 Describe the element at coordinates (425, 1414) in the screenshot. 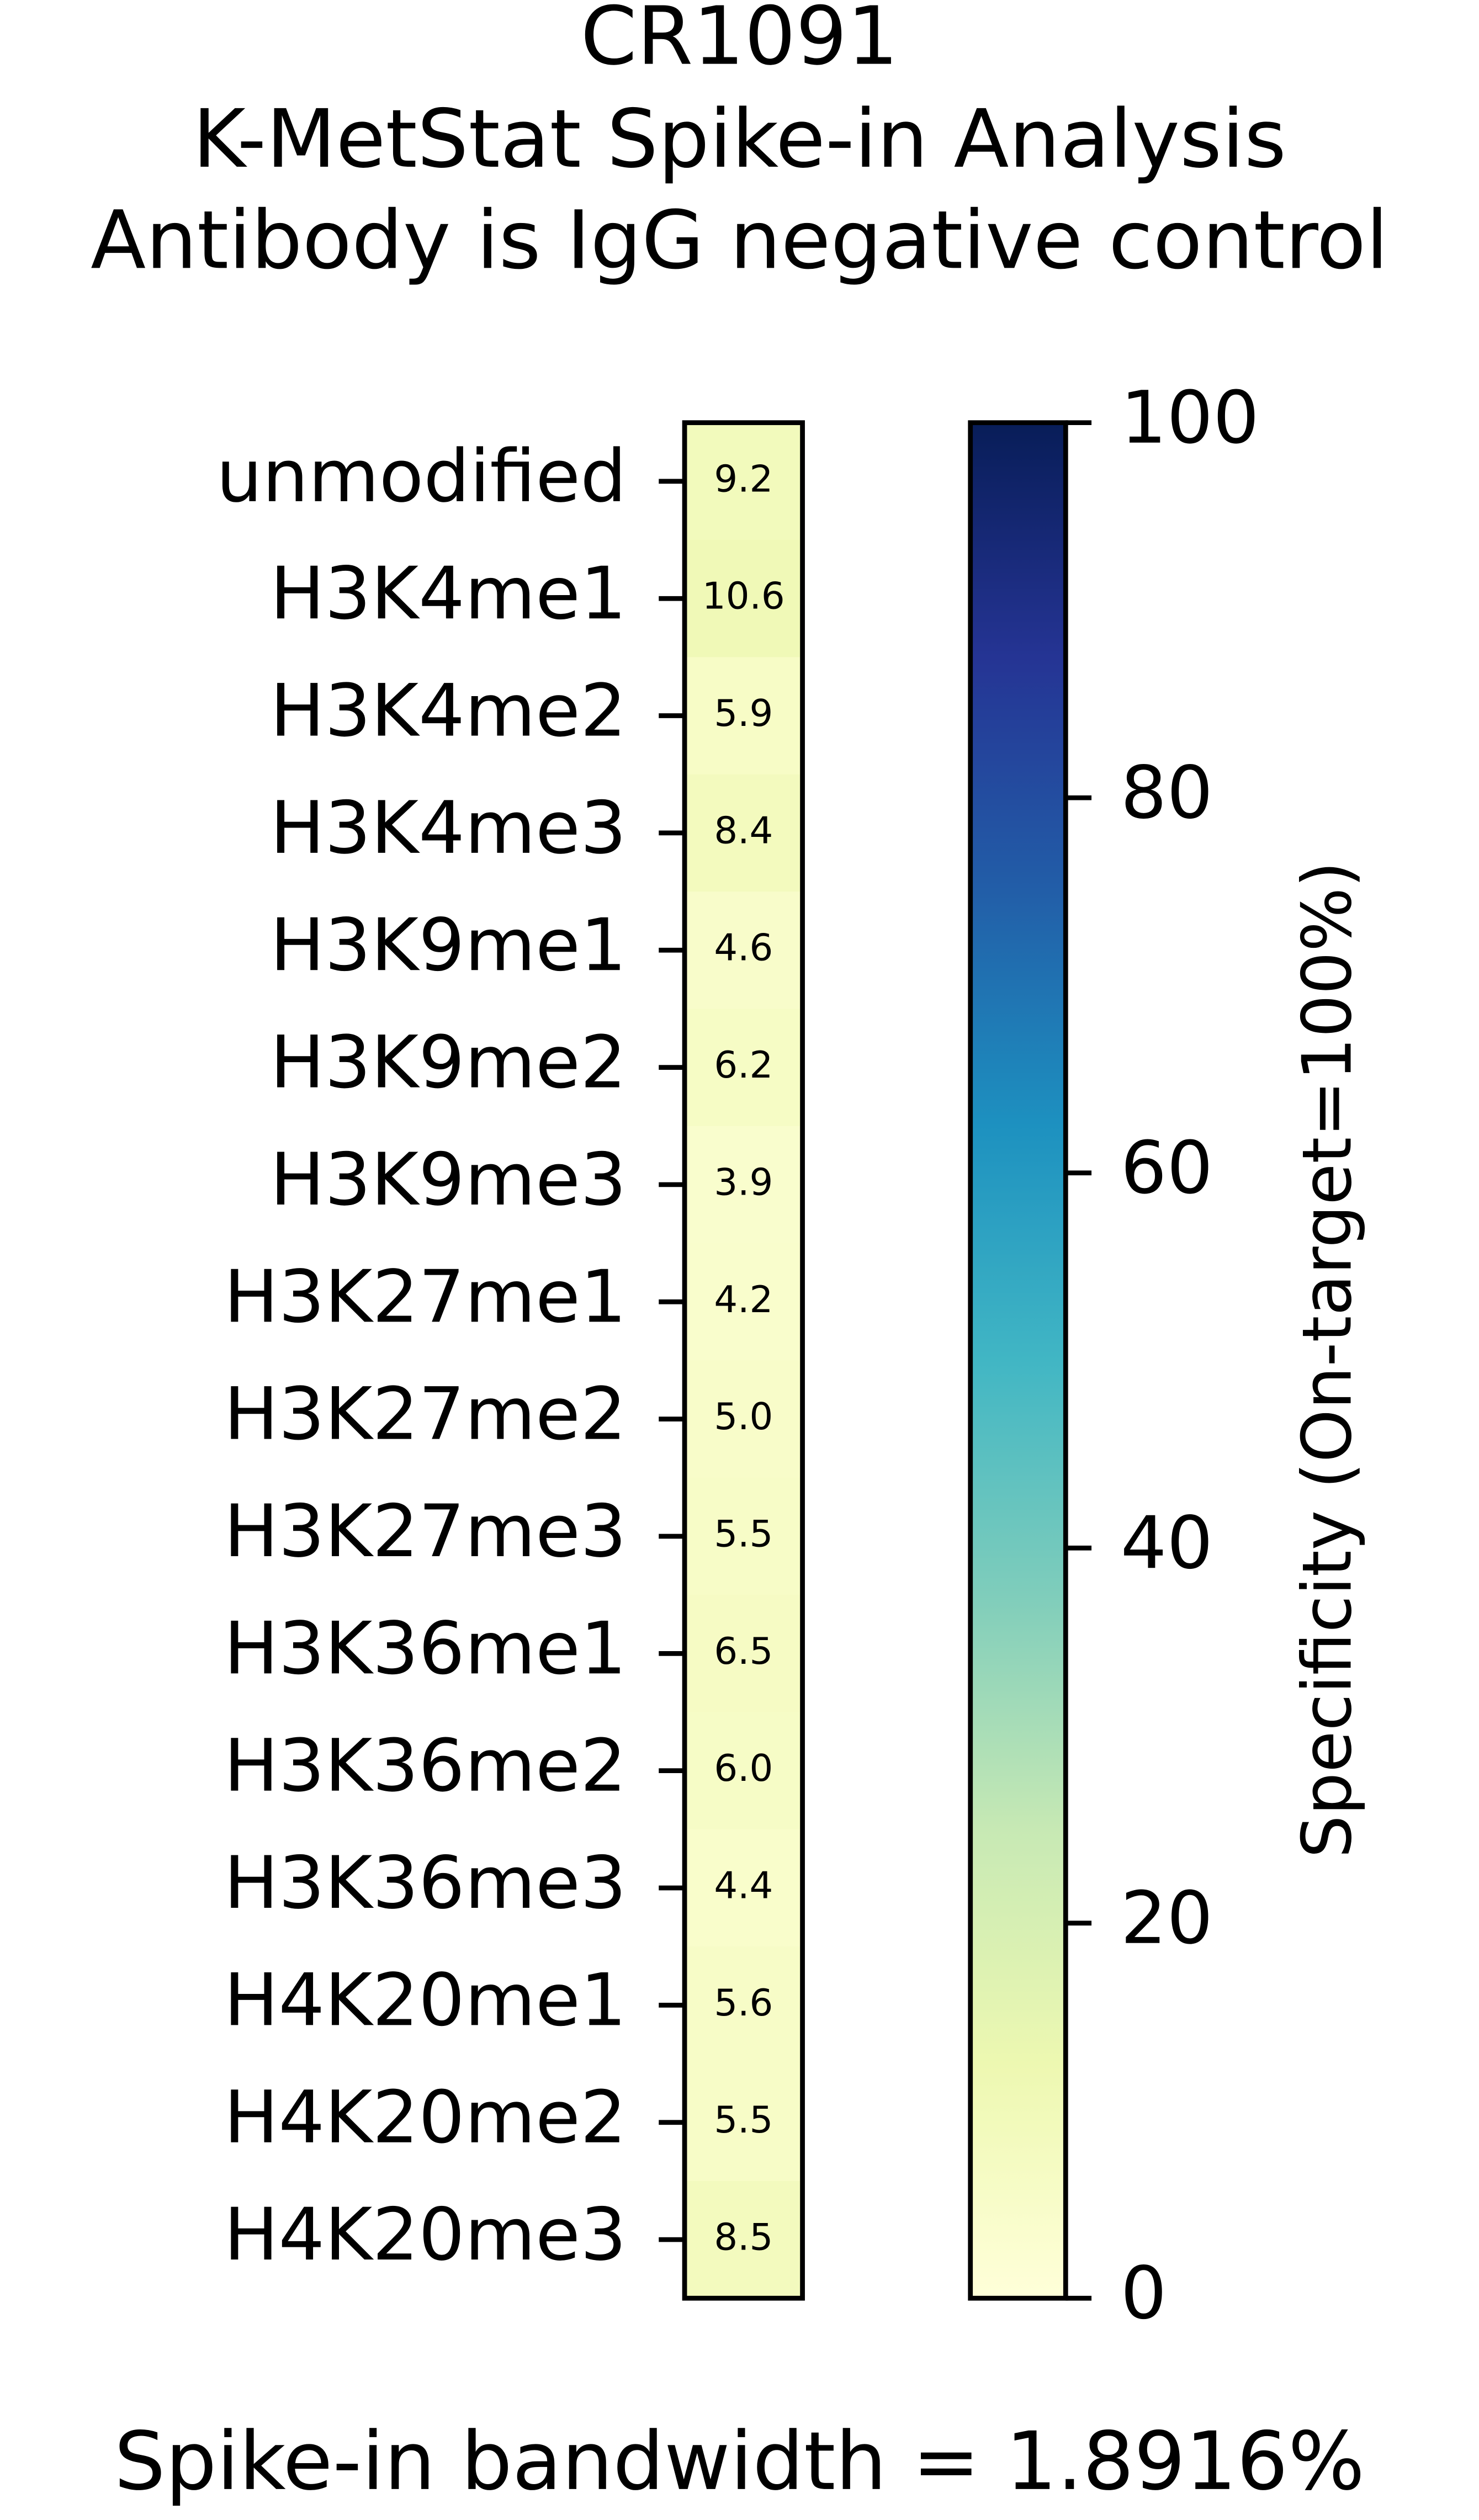

I see `row-label: H3K27me2` at that location.